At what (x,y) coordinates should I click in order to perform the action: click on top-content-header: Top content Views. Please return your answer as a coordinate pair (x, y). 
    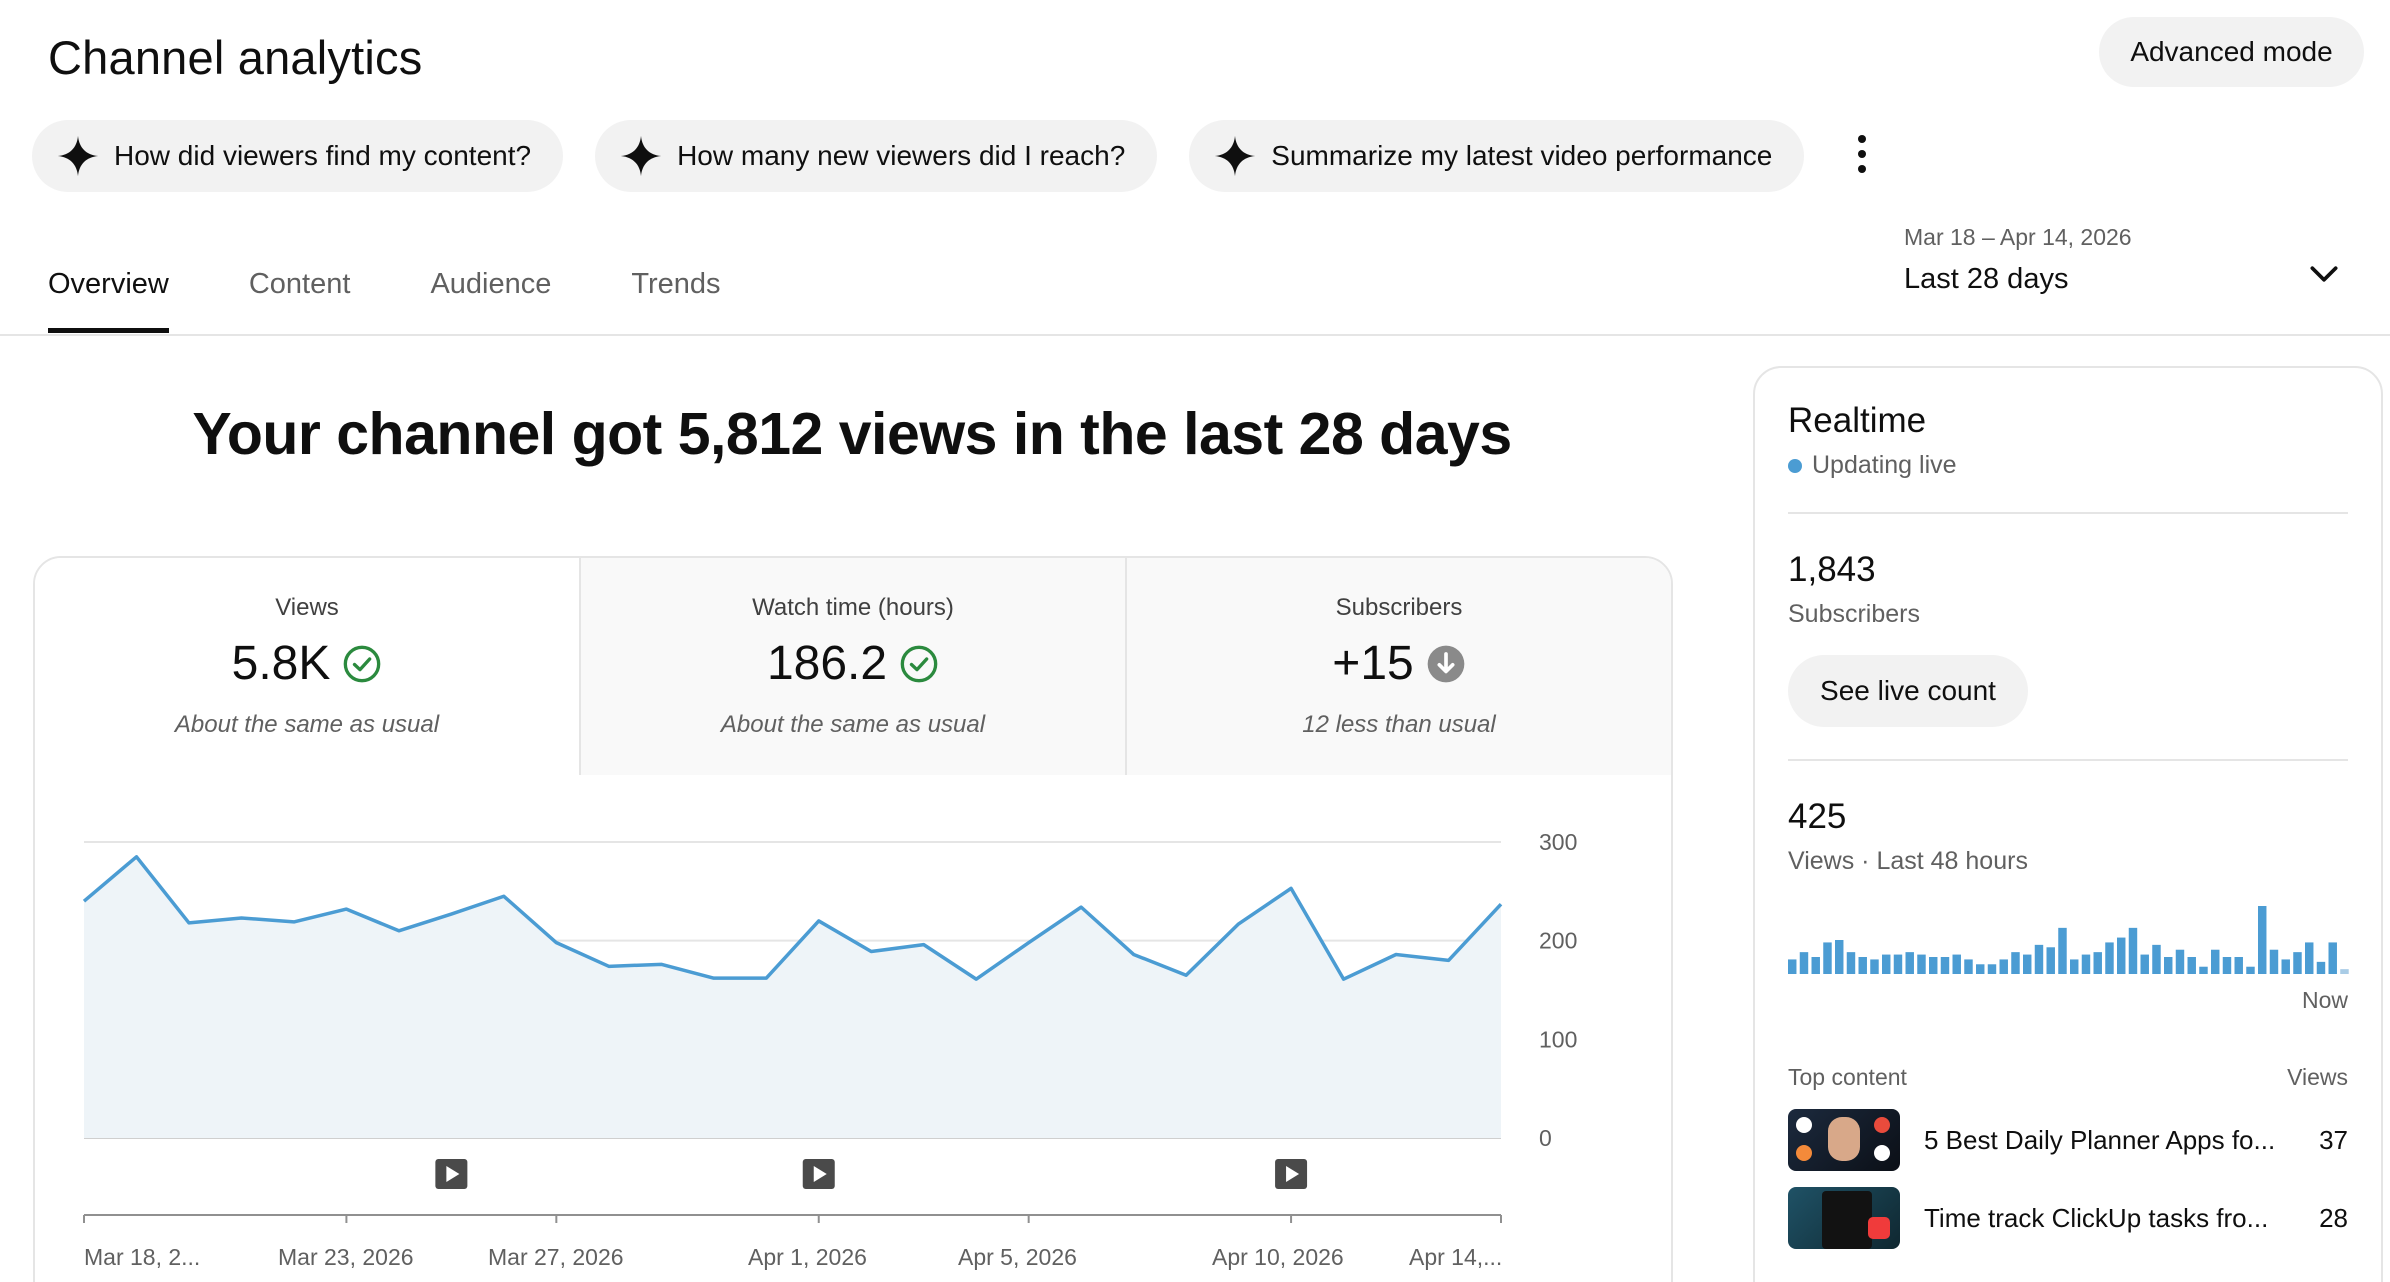
    Looking at the image, I should click on (2068, 1077).